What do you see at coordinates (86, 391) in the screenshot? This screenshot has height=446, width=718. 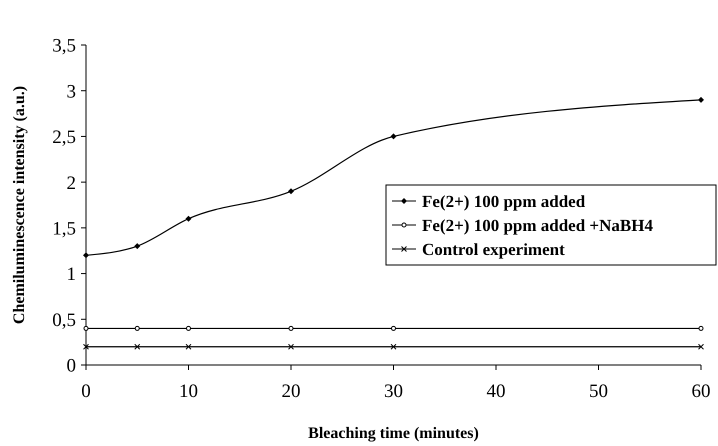 I see `x-tick-label: 0` at bounding box center [86, 391].